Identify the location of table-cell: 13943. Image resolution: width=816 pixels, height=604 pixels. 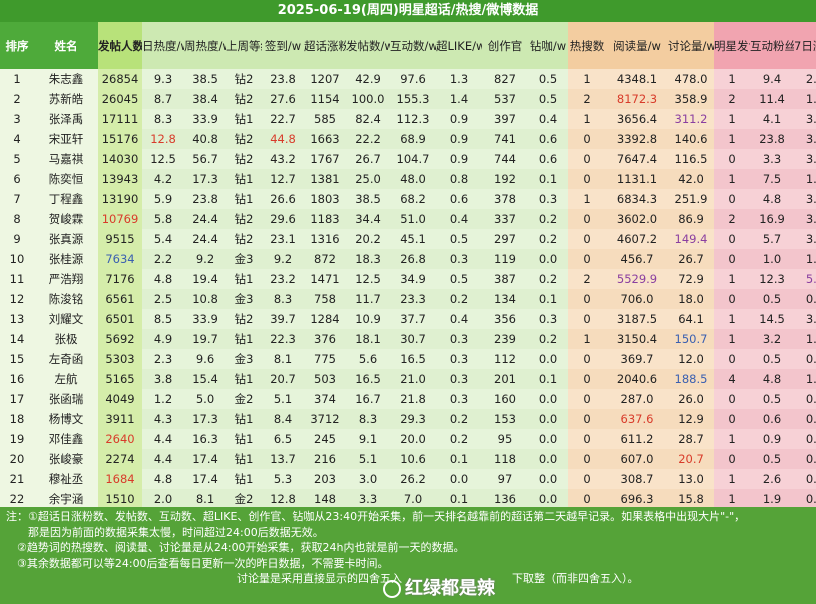
(120, 179).